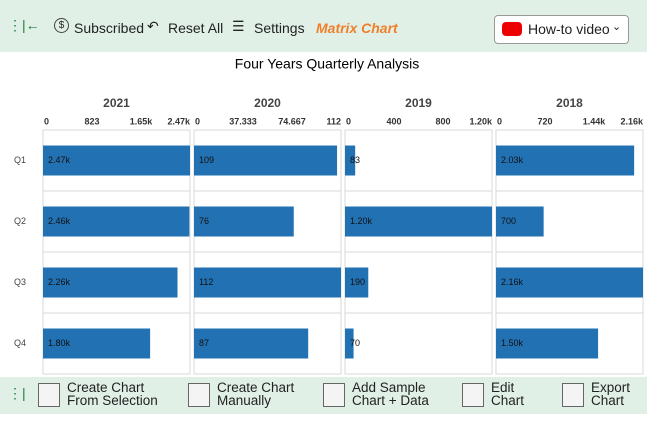 The height and width of the screenshot is (422, 647). Describe the element at coordinates (109, 28) in the screenshot. I see `subscribed-button: Subscribed` at that location.